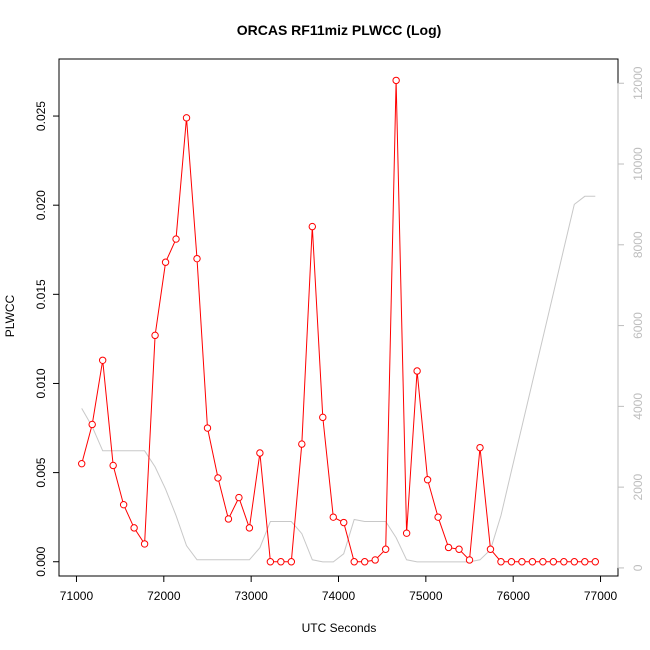 This screenshot has width=650, height=650. I want to click on y-tick-label-left: 0.025, so click(41, 116).